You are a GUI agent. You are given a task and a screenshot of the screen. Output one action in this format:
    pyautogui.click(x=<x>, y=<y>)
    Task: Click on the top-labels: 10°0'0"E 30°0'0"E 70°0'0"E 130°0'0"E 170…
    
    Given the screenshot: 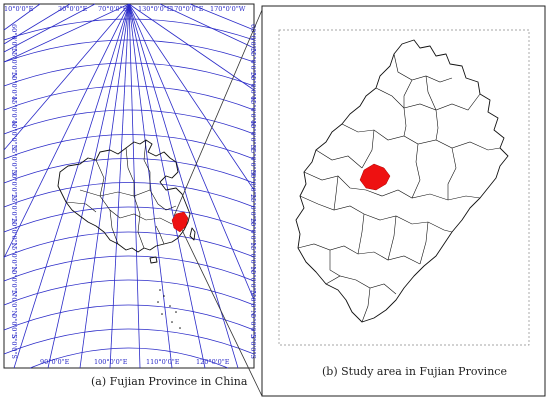 What is the action you would take?
    pyautogui.click(x=125, y=9)
    